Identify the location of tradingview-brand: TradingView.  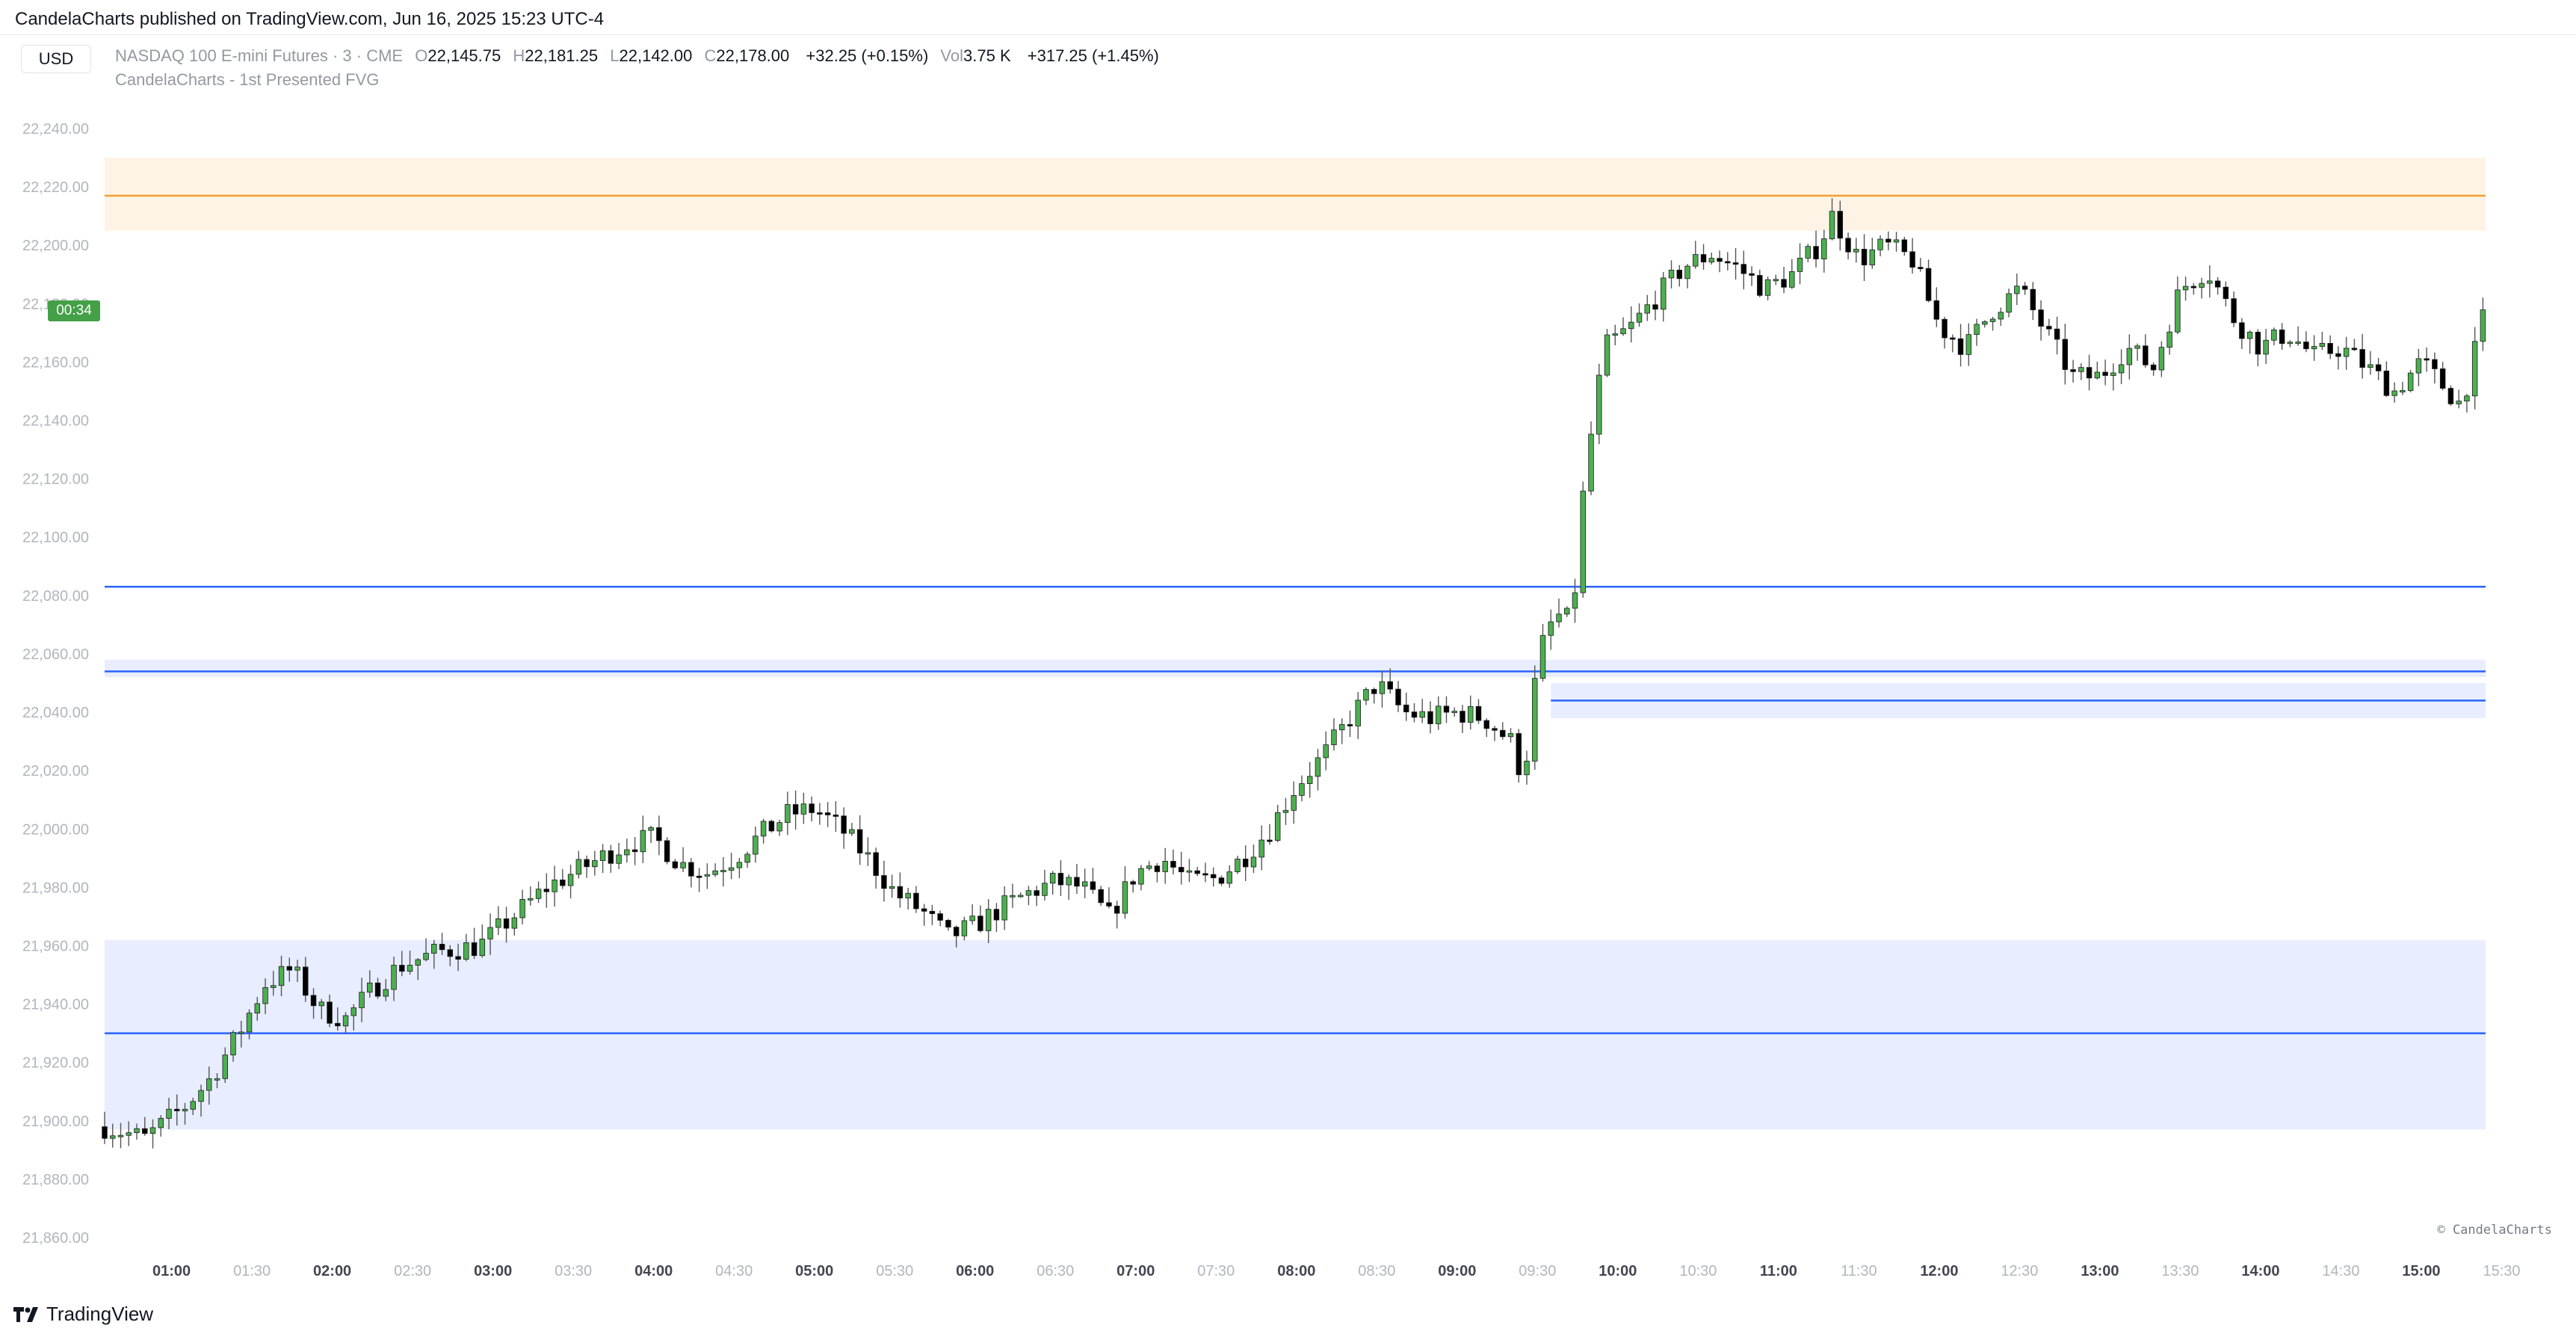
(83, 1314).